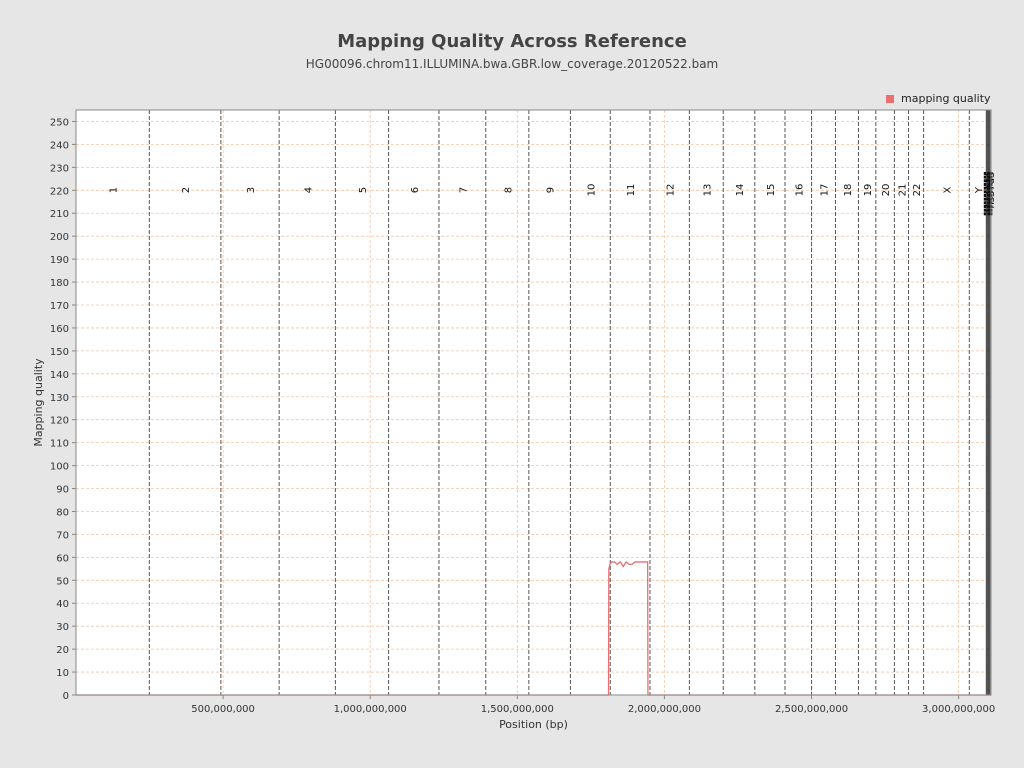  Describe the element at coordinates (463, 190) in the screenshot. I see `chromosome-label: 7` at that location.